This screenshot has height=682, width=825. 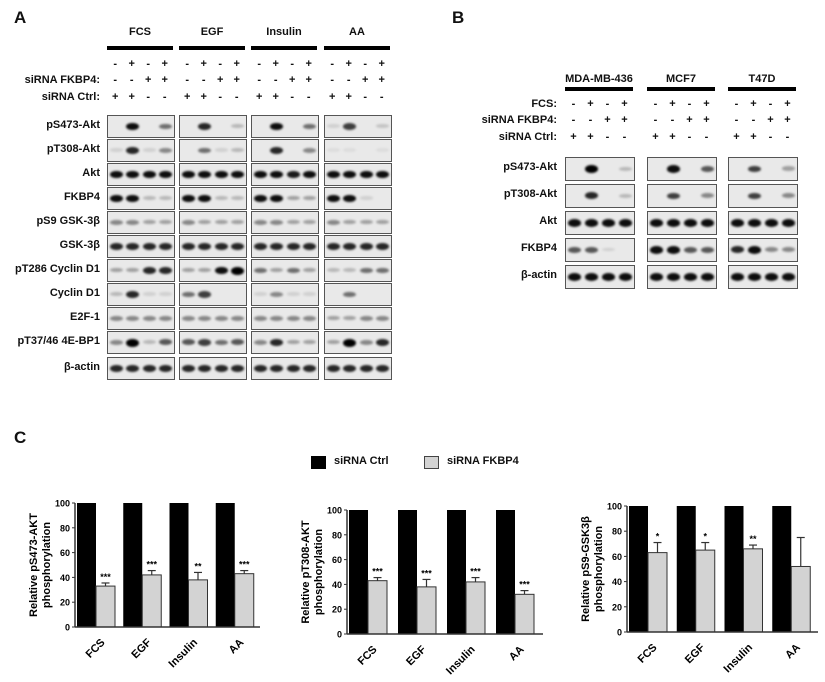 I want to click on group-header: AA, so click(x=357, y=32).